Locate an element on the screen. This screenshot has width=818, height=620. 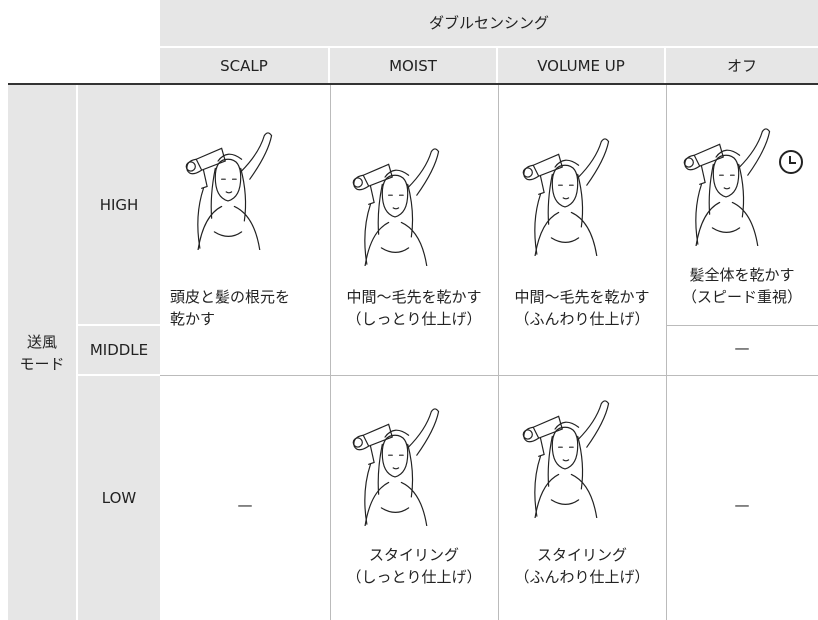
row-header: LOW is located at coordinates (119, 498).